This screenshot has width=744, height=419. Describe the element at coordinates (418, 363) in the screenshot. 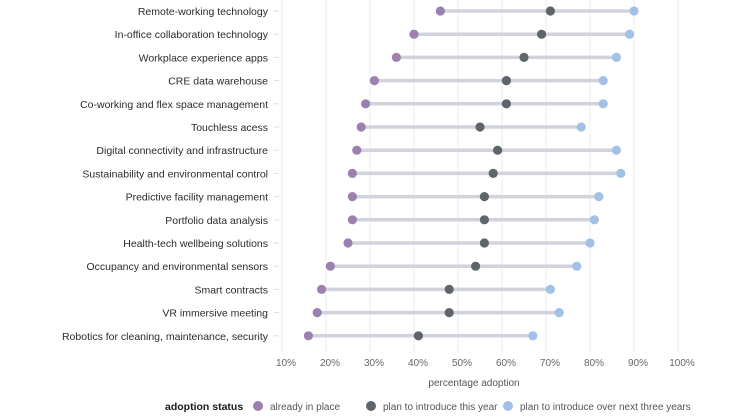

I see `x-tick-label: 40%` at that location.